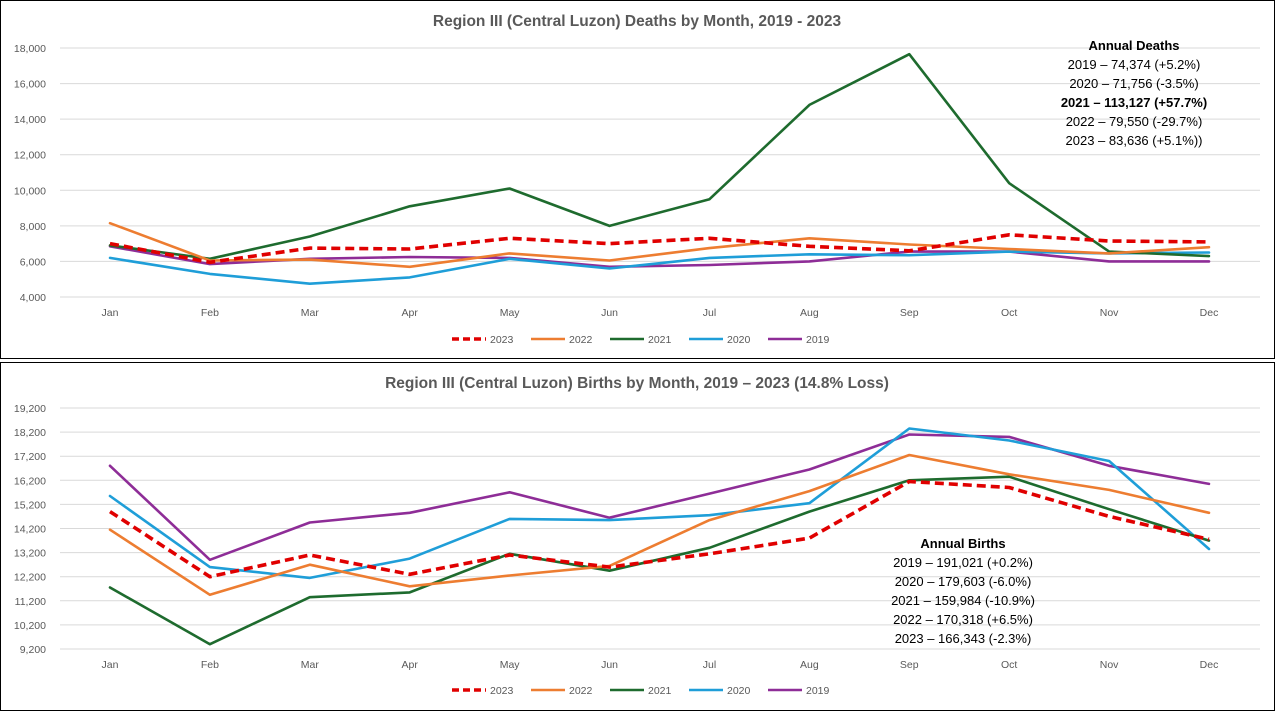 The width and height of the screenshot is (1280, 720). Describe the element at coordinates (30, 120) in the screenshot. I see `deaths-y-tick-label: 14,000` at that location.